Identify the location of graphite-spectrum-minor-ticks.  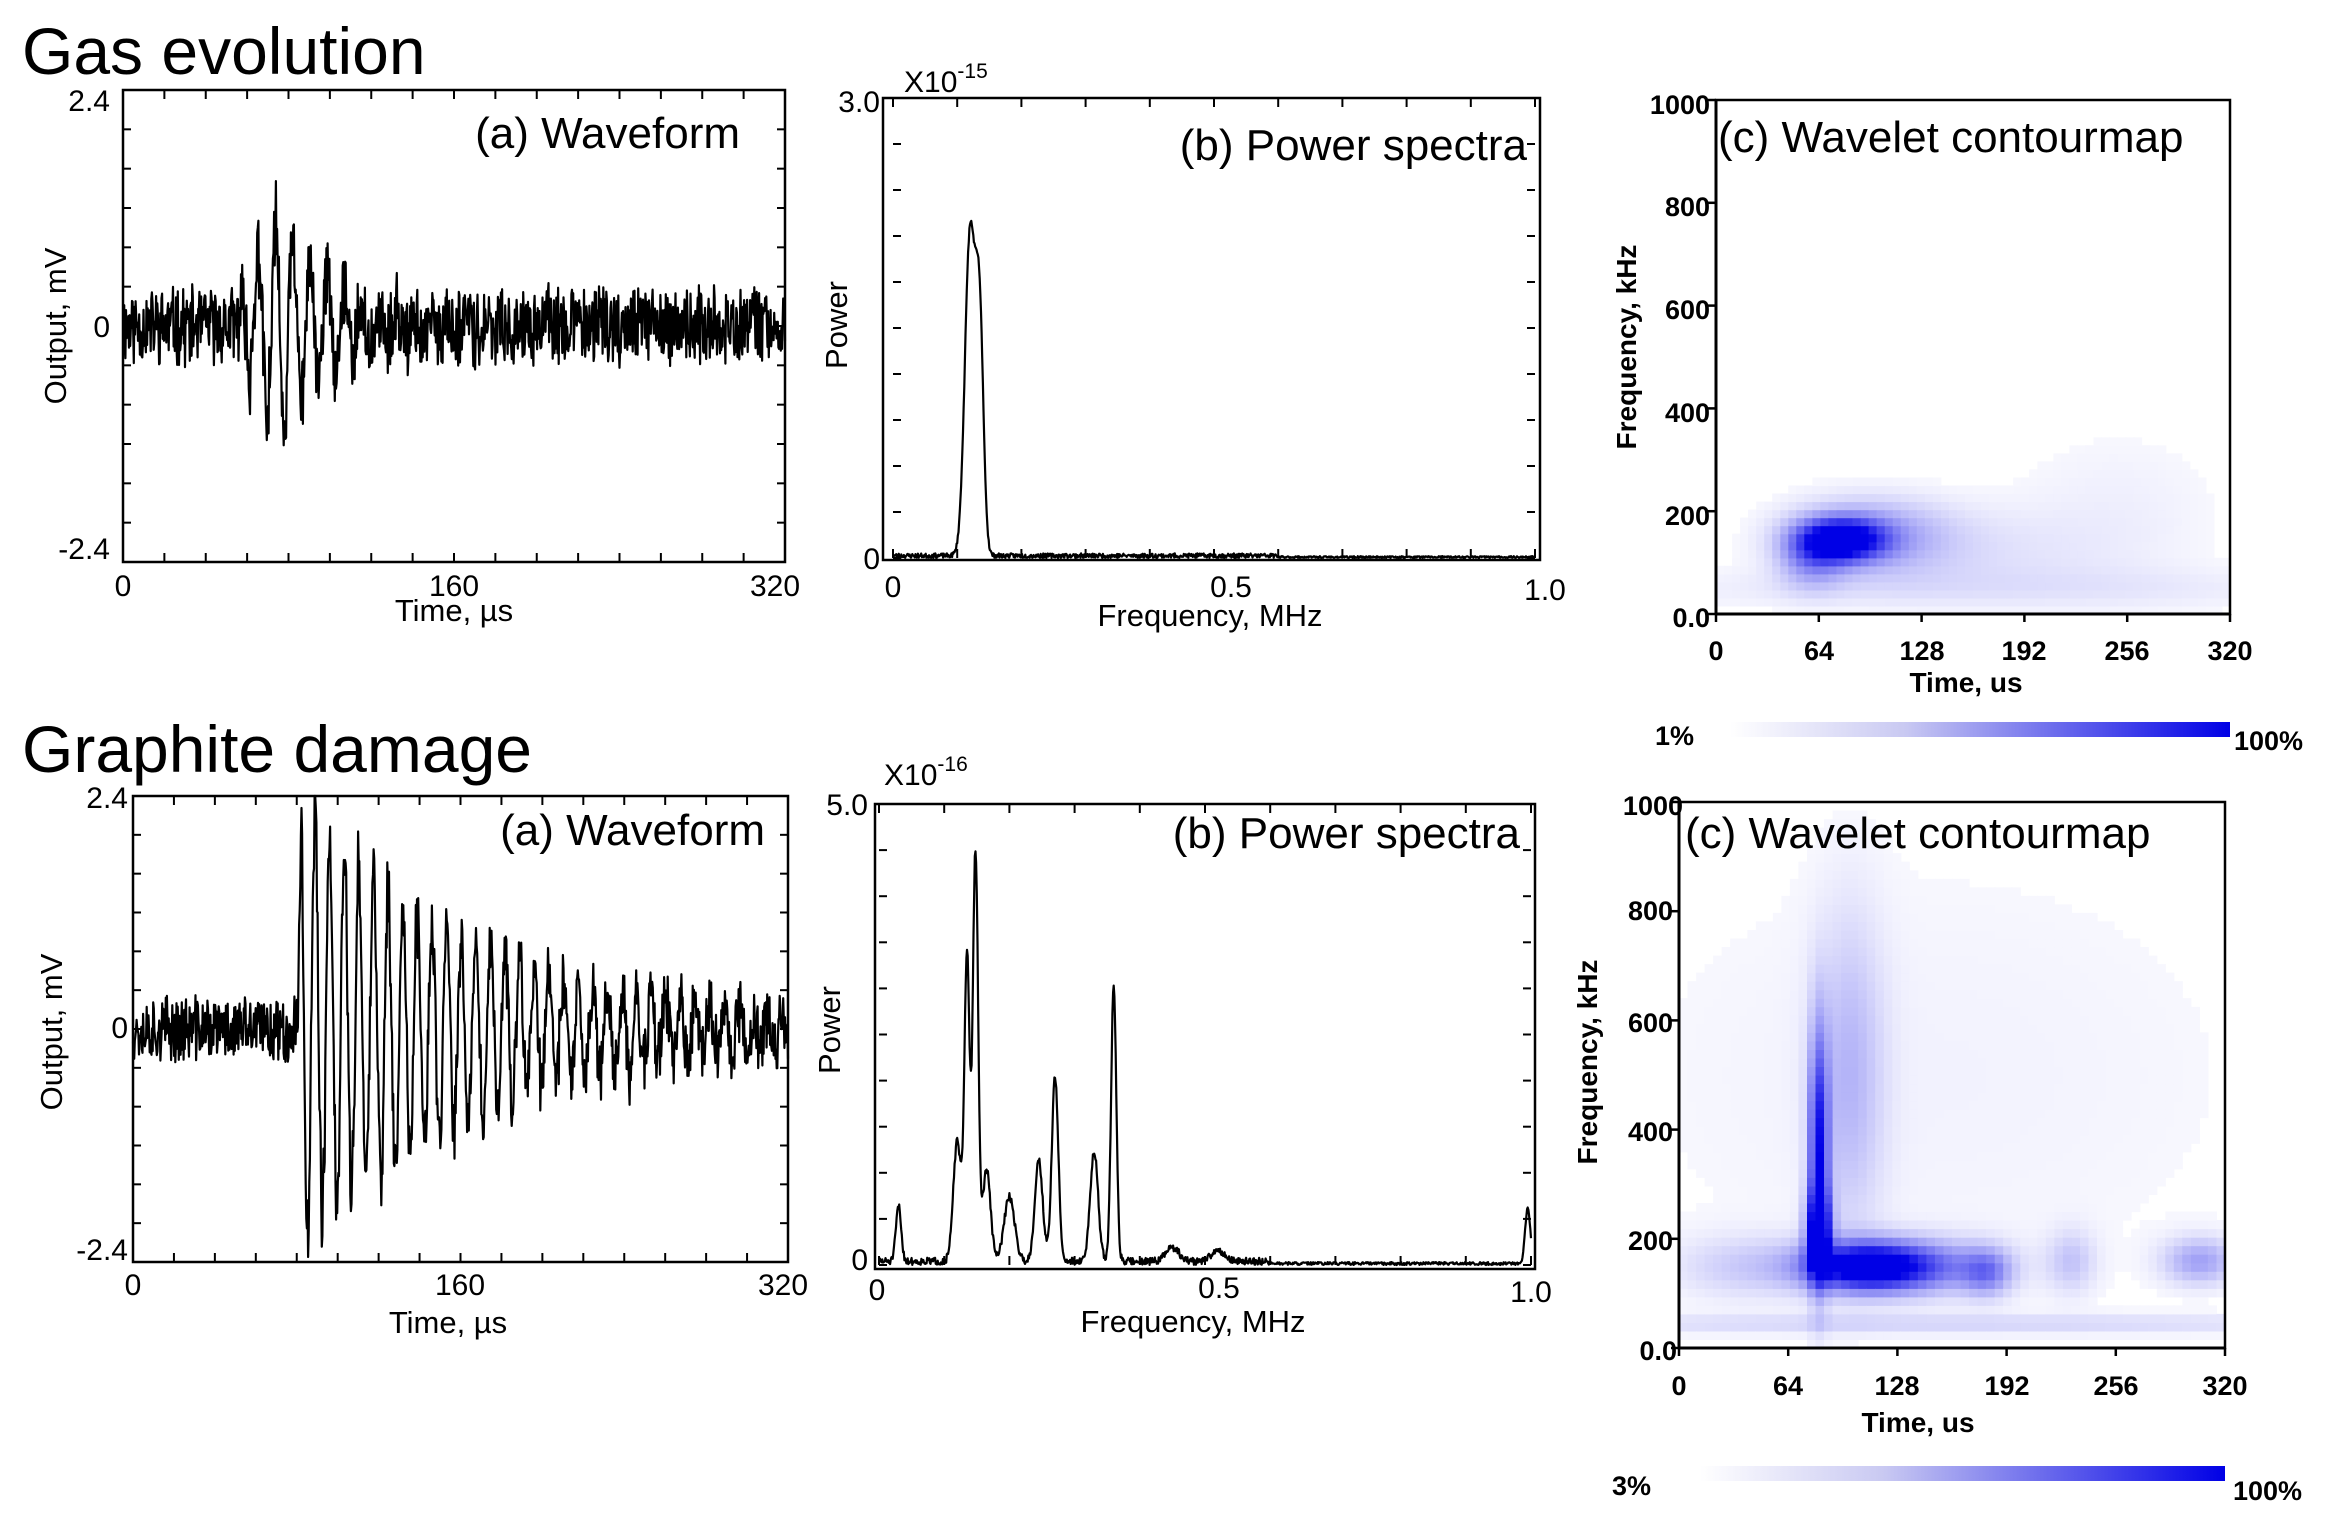
(1205, 1034).